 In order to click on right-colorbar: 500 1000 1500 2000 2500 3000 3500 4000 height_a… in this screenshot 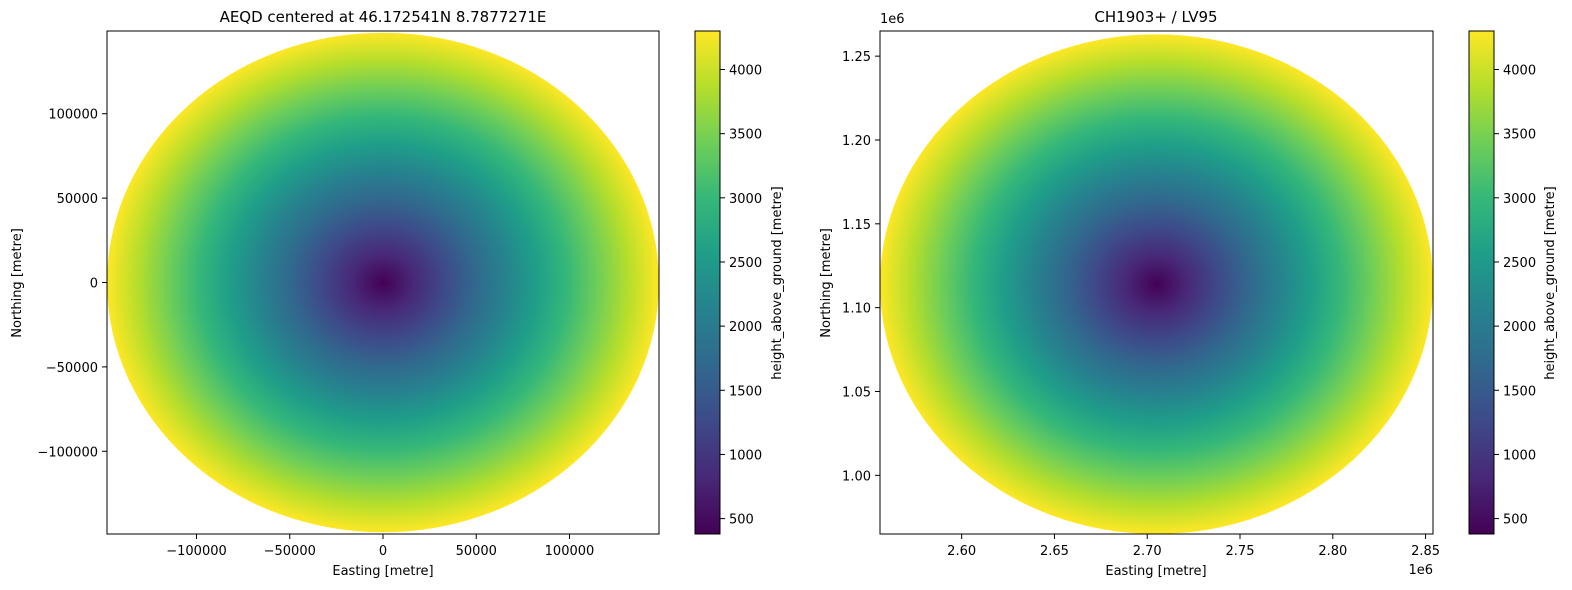, I will do `click(1513, 282)`.